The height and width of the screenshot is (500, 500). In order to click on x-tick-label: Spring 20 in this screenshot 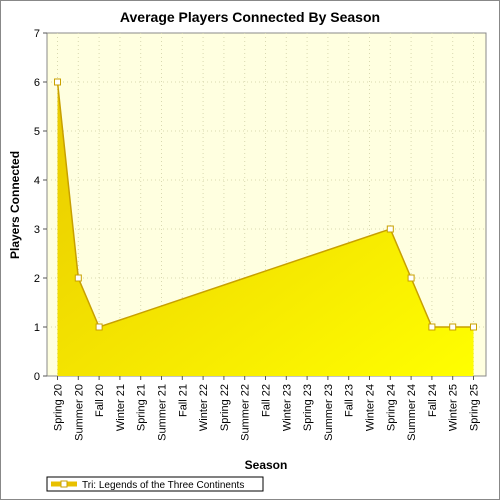, I will do `click(59, 407)`.